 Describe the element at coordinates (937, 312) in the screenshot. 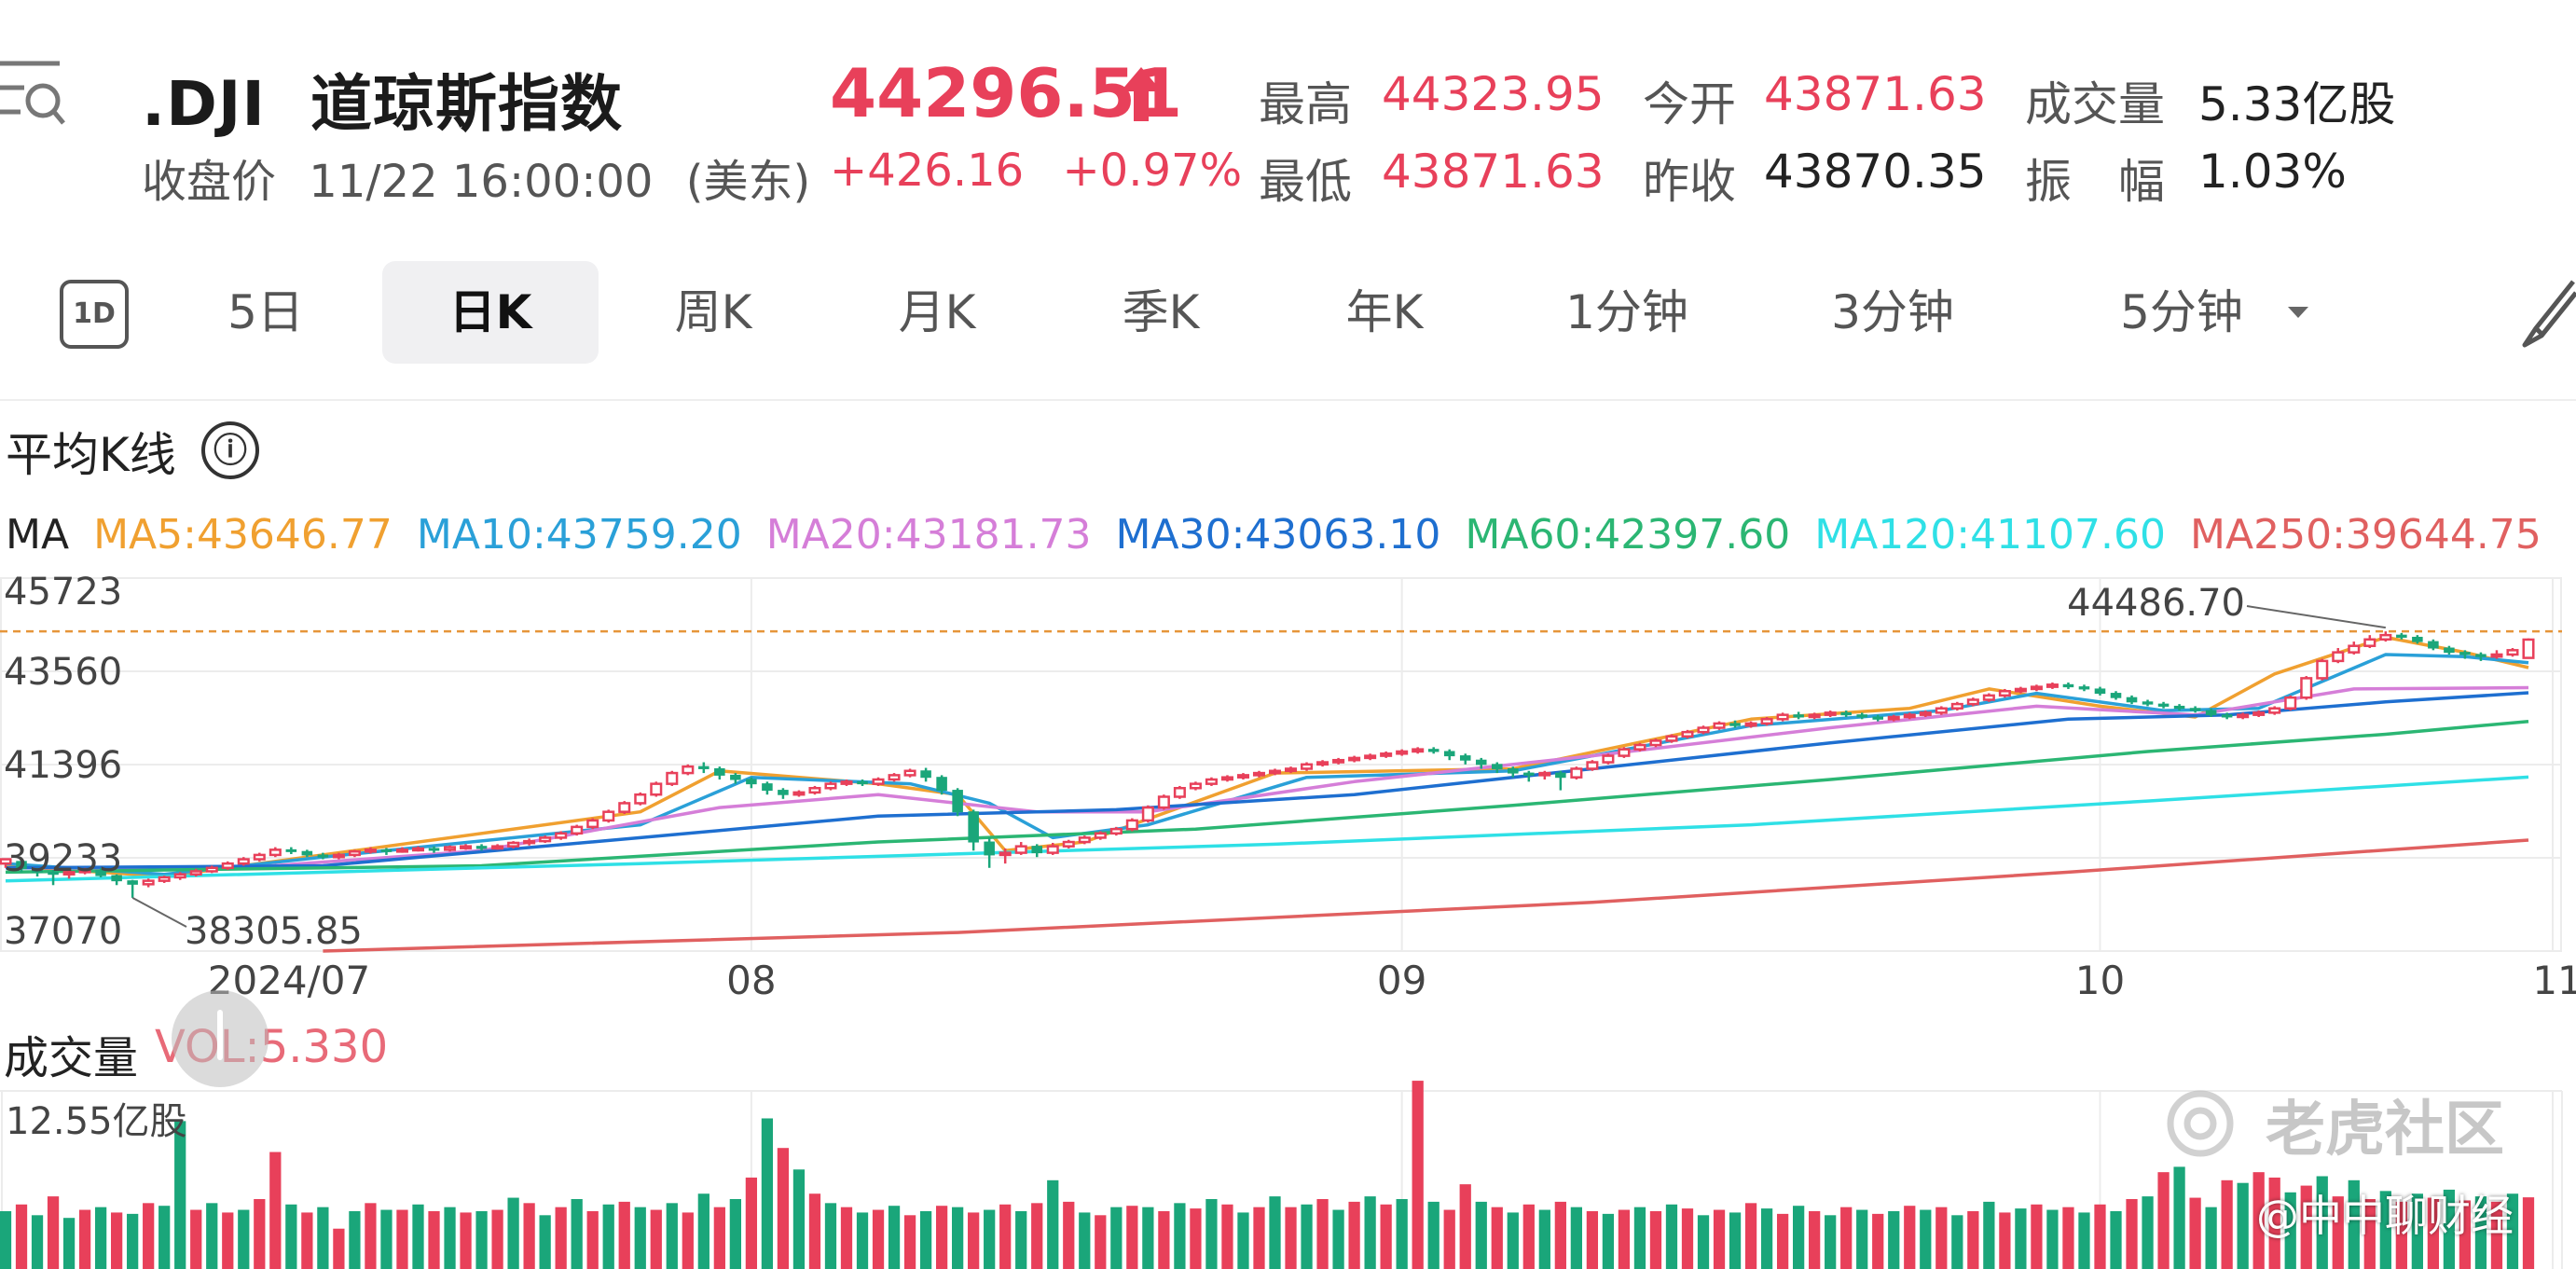

I see `tab-monthly-k: 月K` at that location.